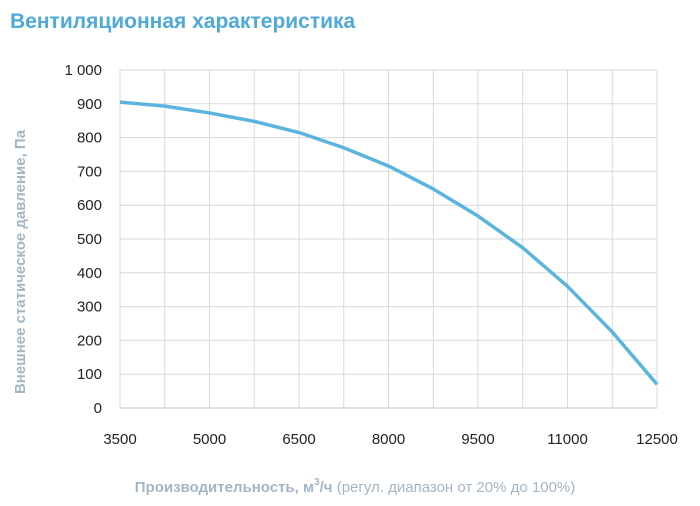 This screenshot has height=506, width=700. Describe the element at coordinates (89, 171) in the screenshot. I see `y-tick-label: 700` at that location.